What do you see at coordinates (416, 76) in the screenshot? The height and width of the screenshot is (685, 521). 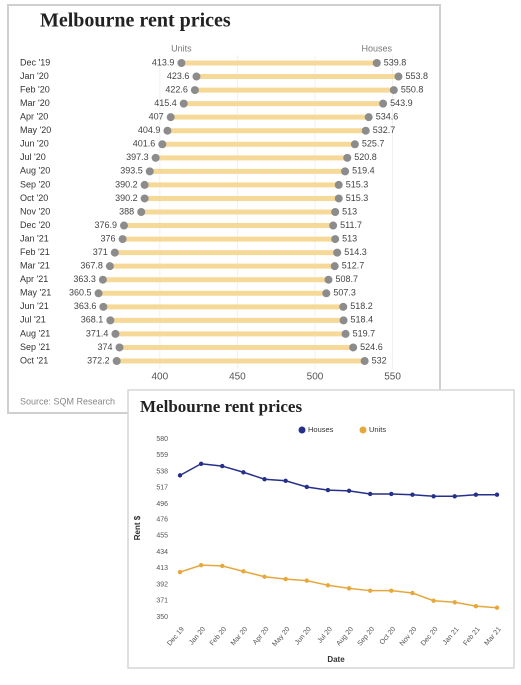 I see `data-label: 553.8` at bounding box center [416, 76].